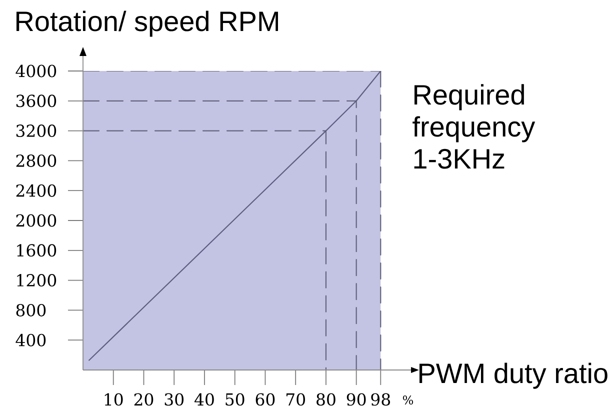  What do you see at coordinates (31, 310) in the screenshot?
I see `y-tick-label: 800` at bounding box center [31, 310].